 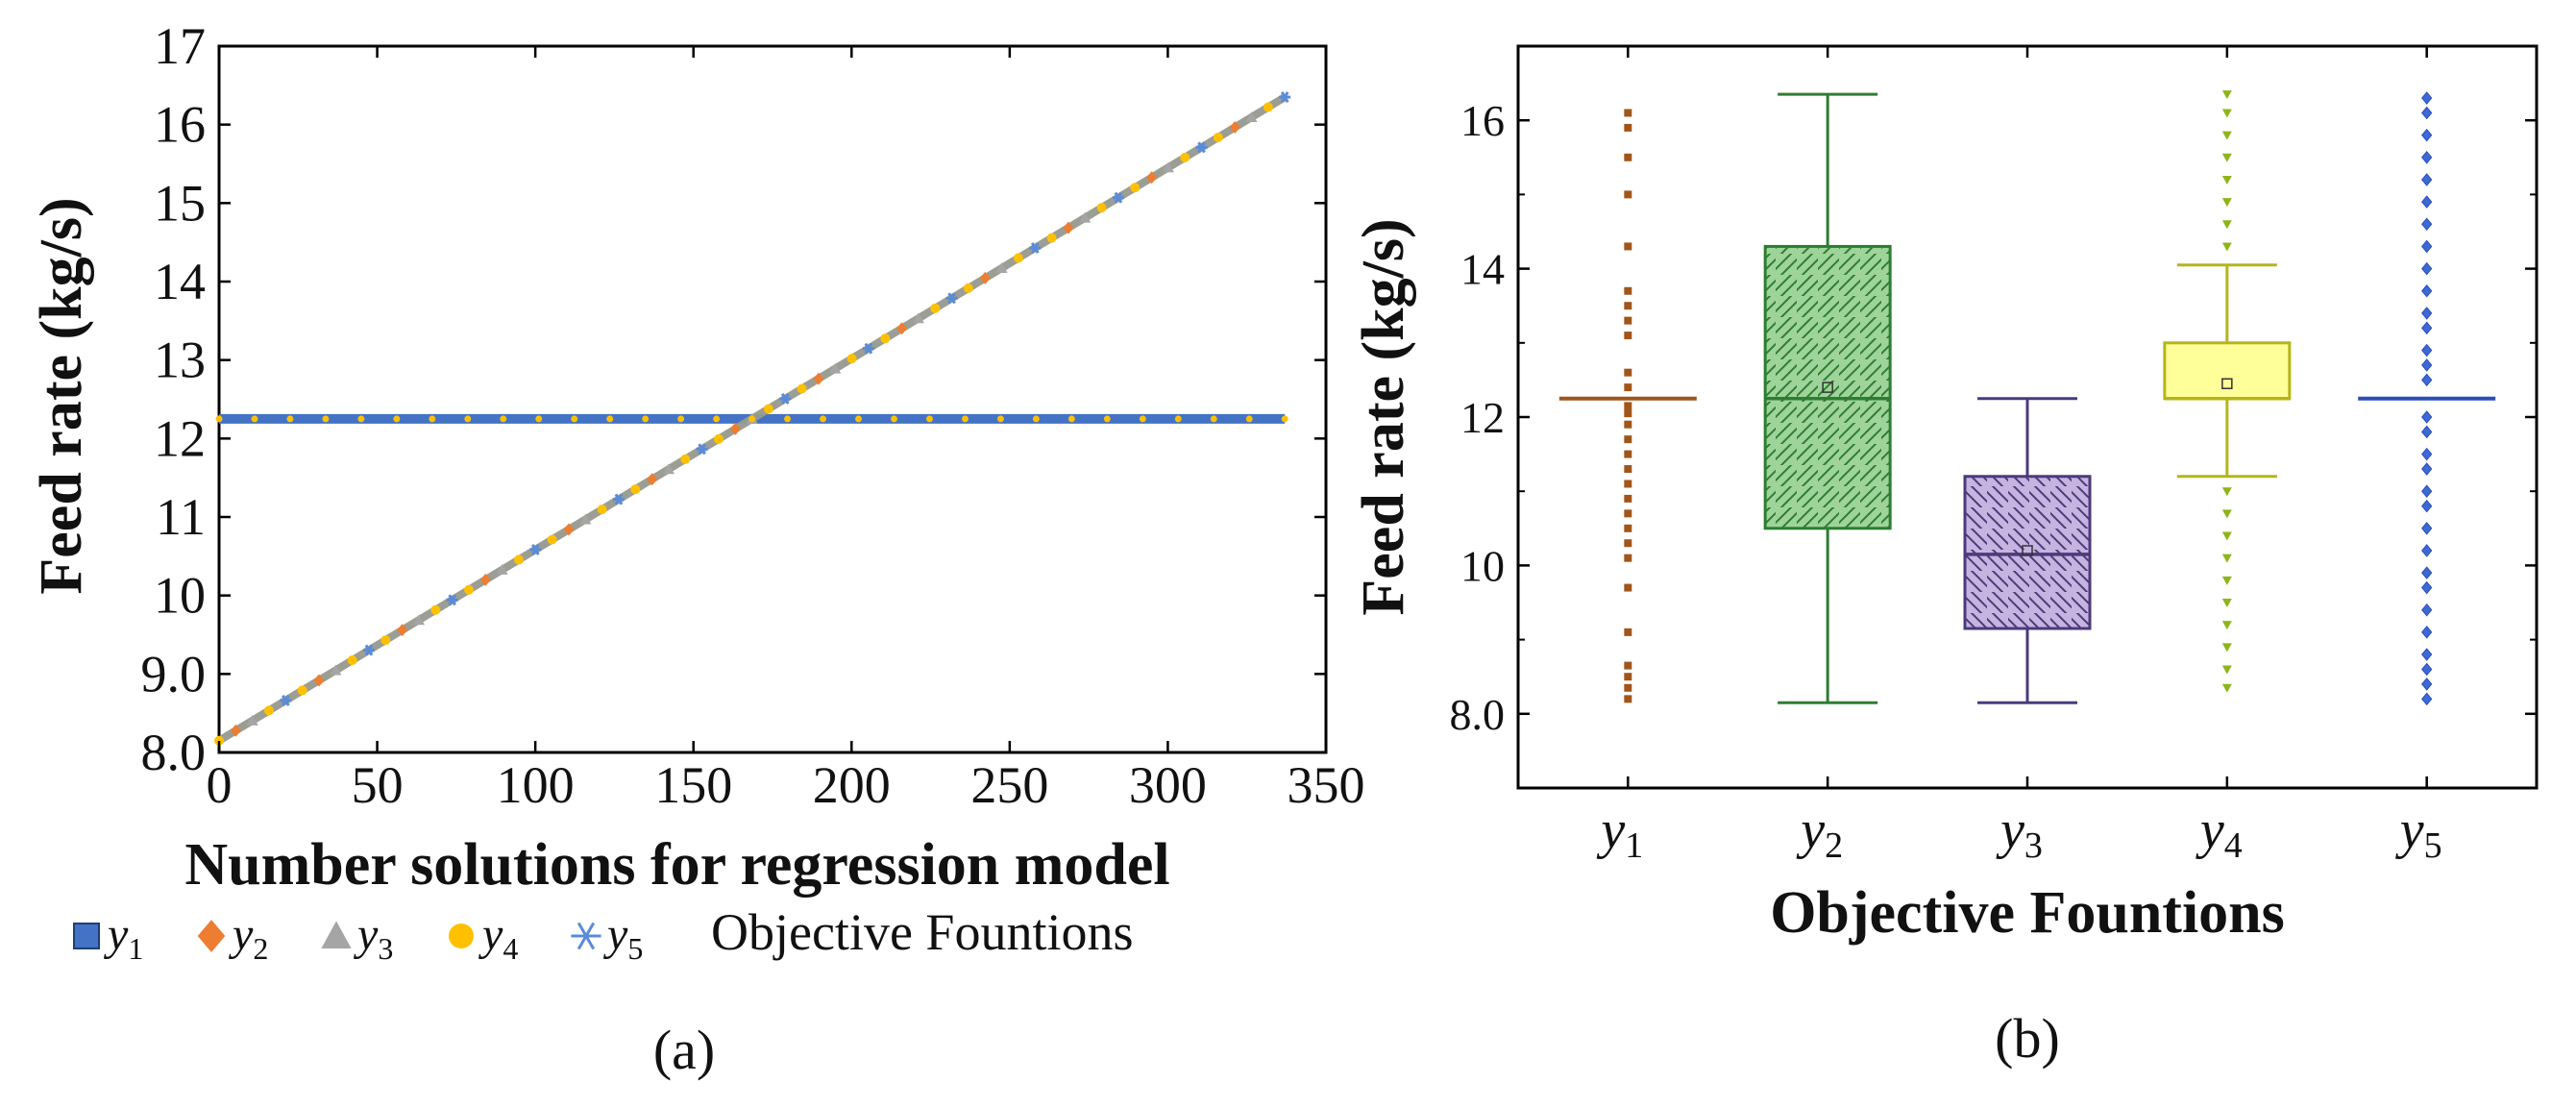 What do you see at coordinates (248, 937) in the screenshot?
I see `legend-label-y2: y2` at bounding box center [248, 937].